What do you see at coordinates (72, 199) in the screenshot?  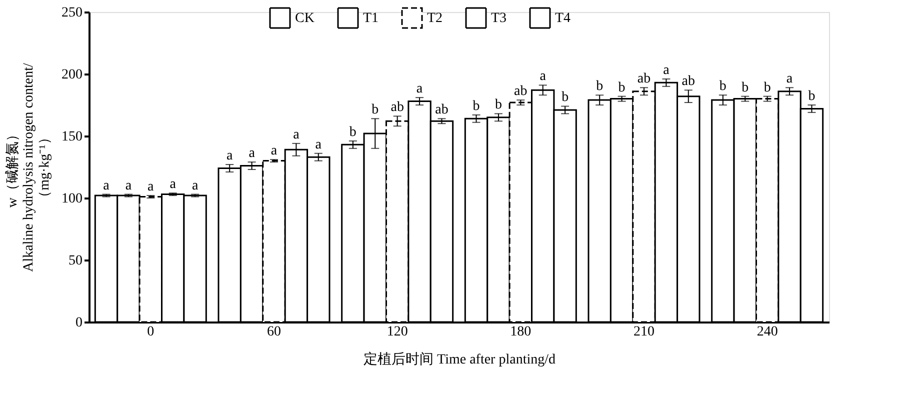 I see `y-tick-label: 100` at bounding box center [72, 199].